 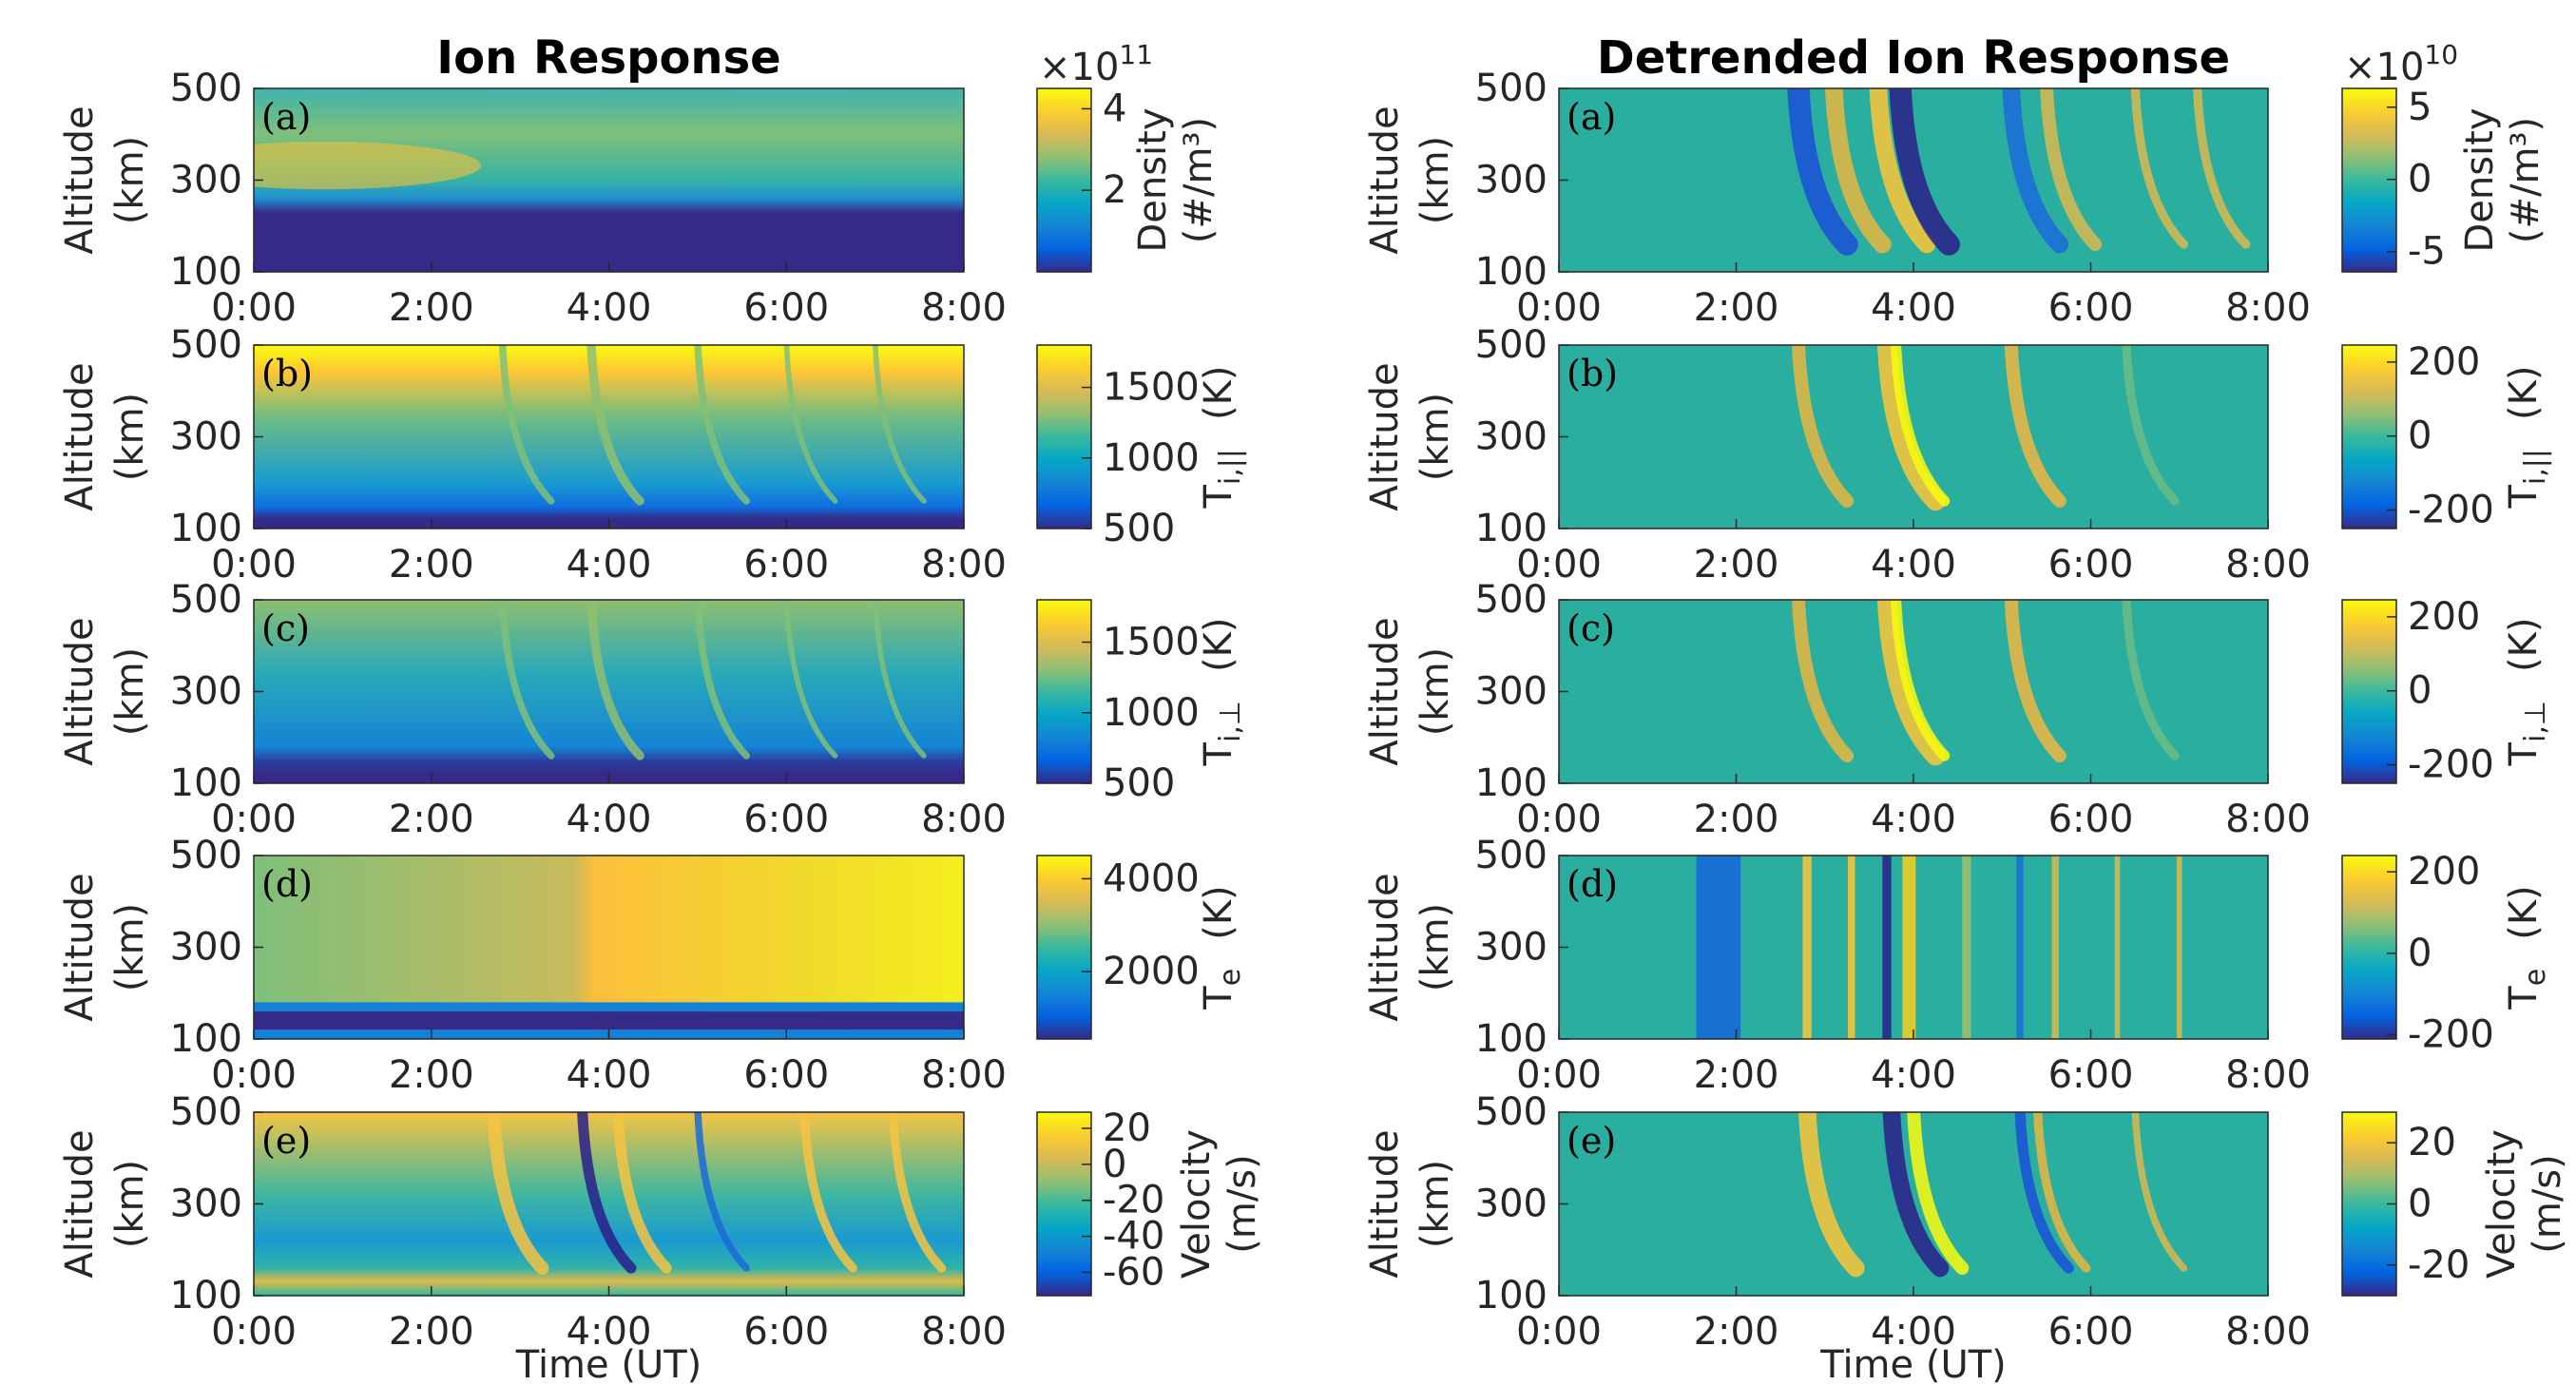 What do you see at coordinates (2384, 67) in the screenshot?
I see `colorbar-scale-base: ×10` at bounding box center [2384, 67].